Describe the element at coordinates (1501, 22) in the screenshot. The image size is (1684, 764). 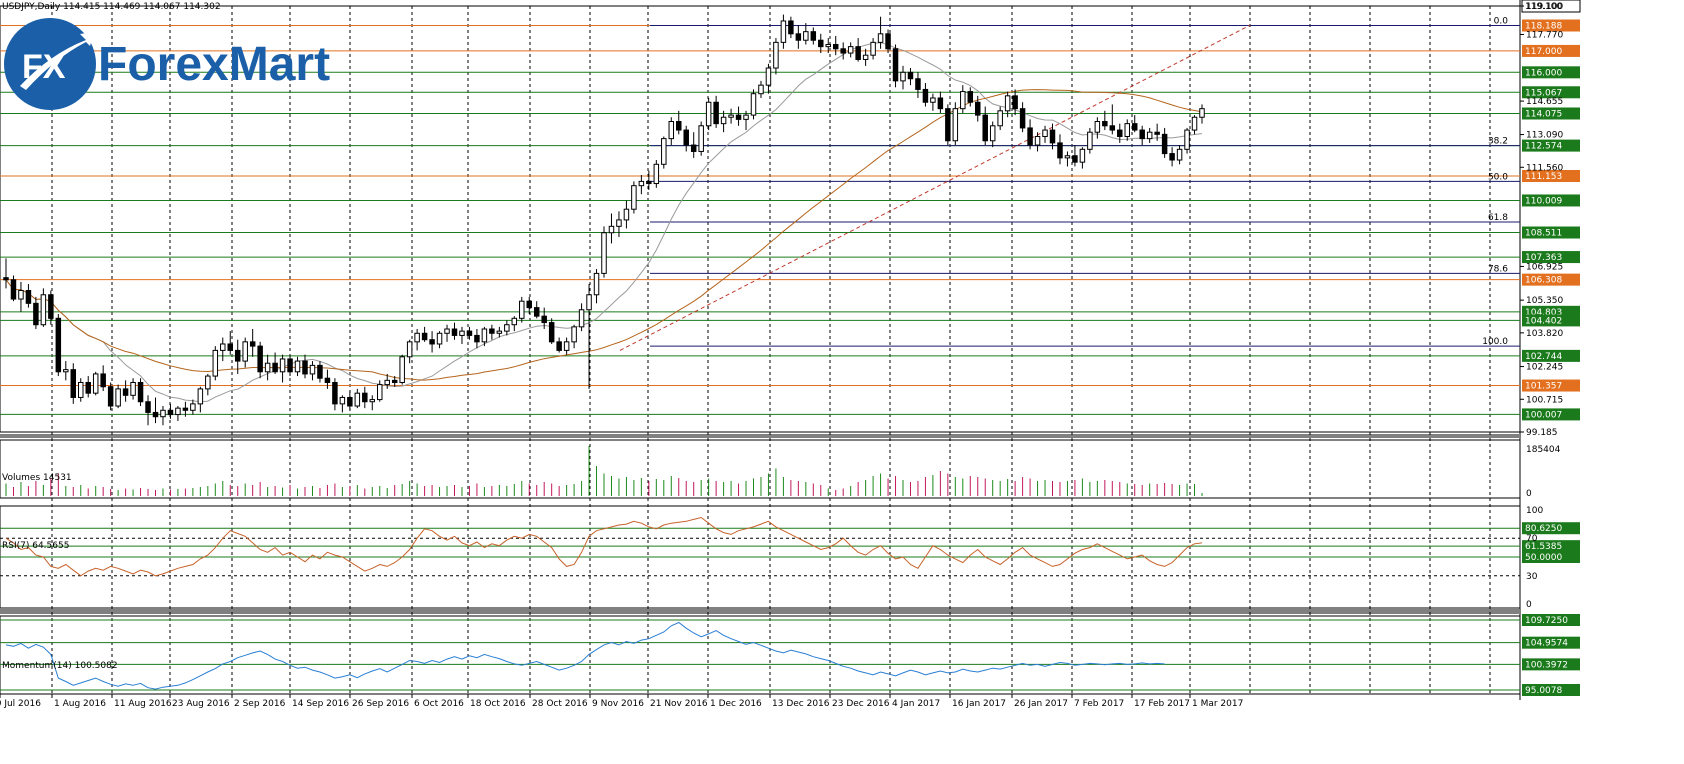
I see `fib-label: 0.0` at that location.